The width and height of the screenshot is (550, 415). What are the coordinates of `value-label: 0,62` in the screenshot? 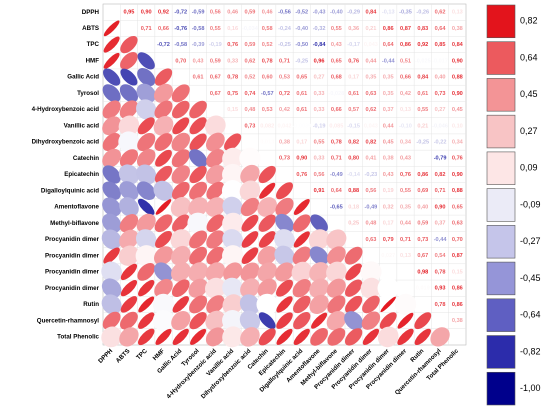 It's located at (440, 13).